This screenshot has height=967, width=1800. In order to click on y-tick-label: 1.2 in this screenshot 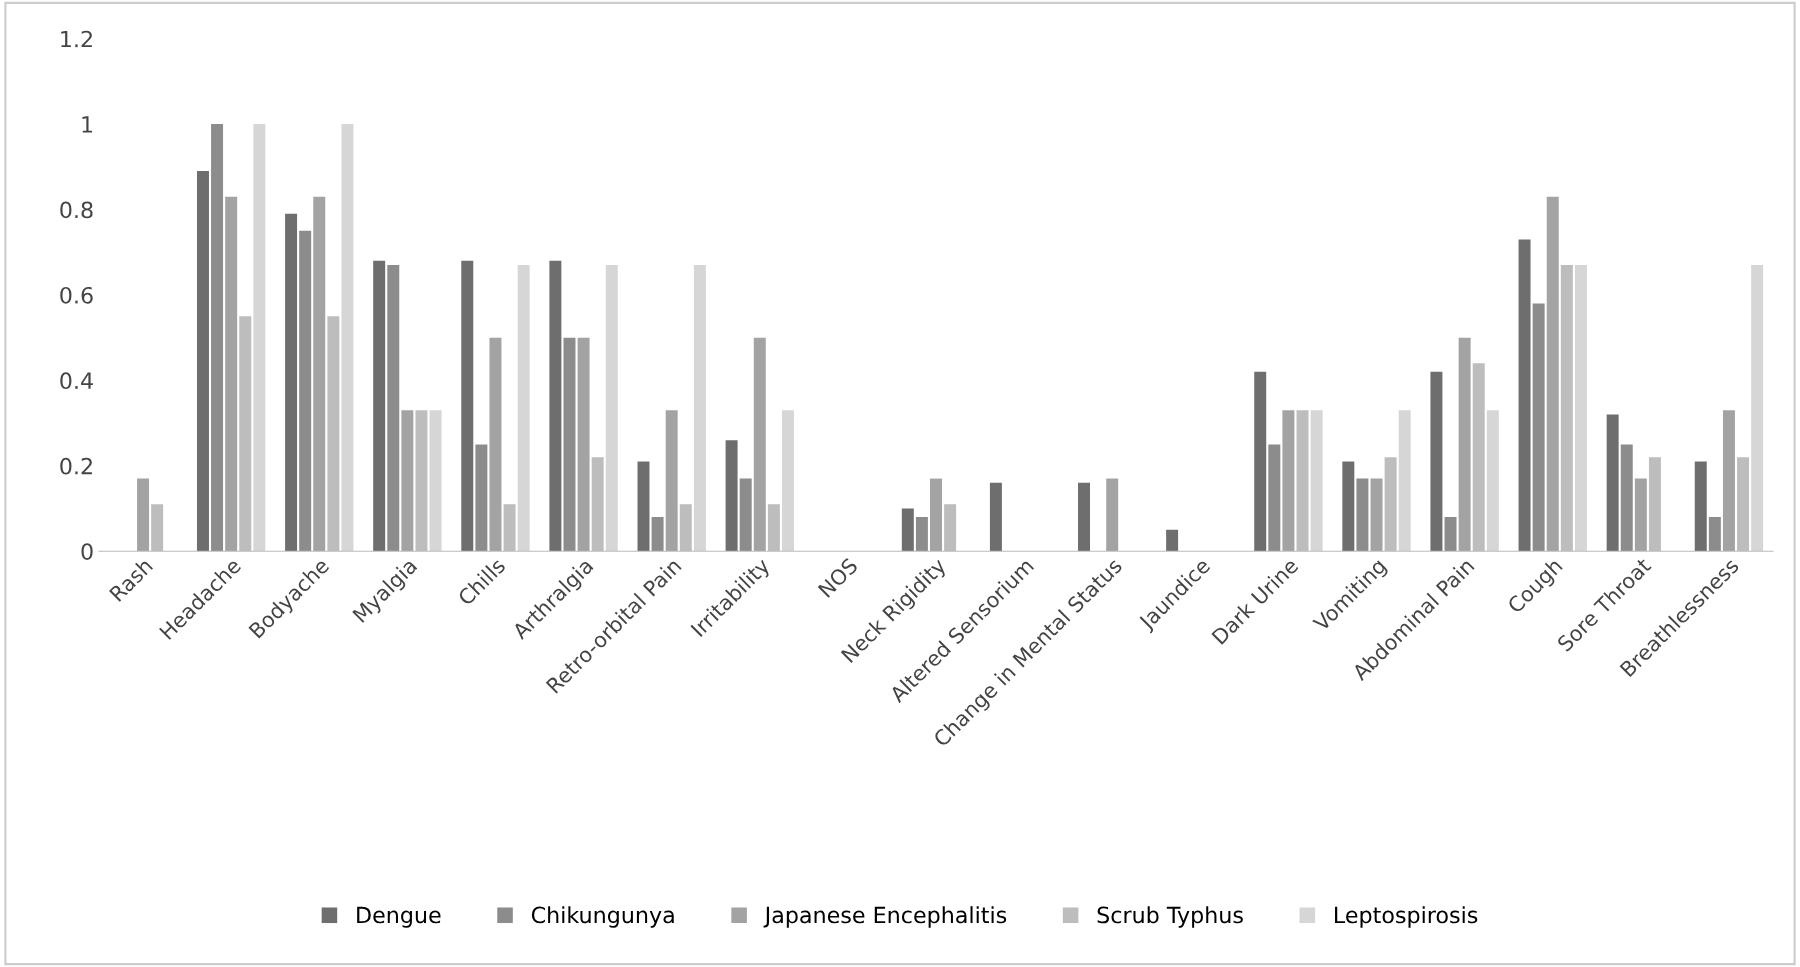, I will do `click(76, 39)`.